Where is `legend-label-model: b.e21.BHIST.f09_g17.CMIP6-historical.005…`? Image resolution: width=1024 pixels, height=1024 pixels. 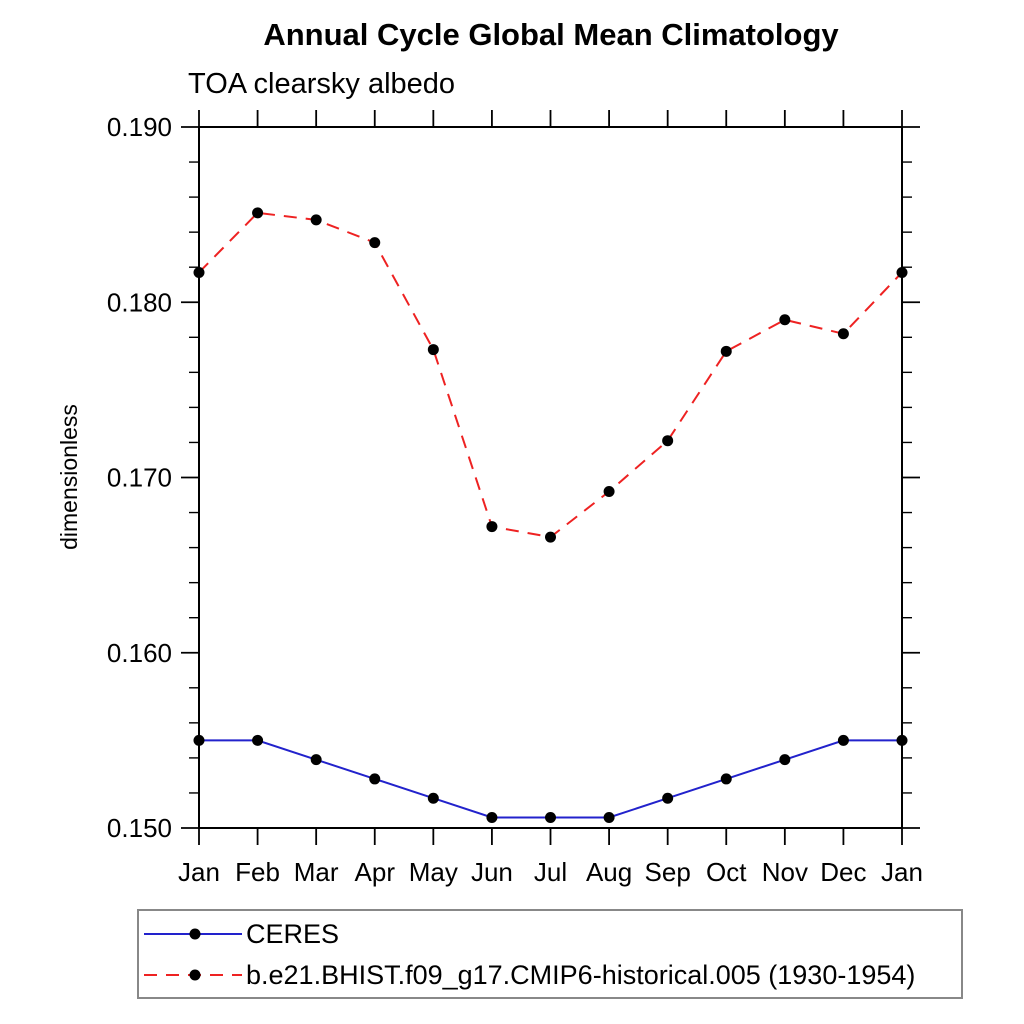
legend-label-model: b.e21.BHIST.f09_g17.CMIP6-historical.005… is located at coordinates (581, 974).